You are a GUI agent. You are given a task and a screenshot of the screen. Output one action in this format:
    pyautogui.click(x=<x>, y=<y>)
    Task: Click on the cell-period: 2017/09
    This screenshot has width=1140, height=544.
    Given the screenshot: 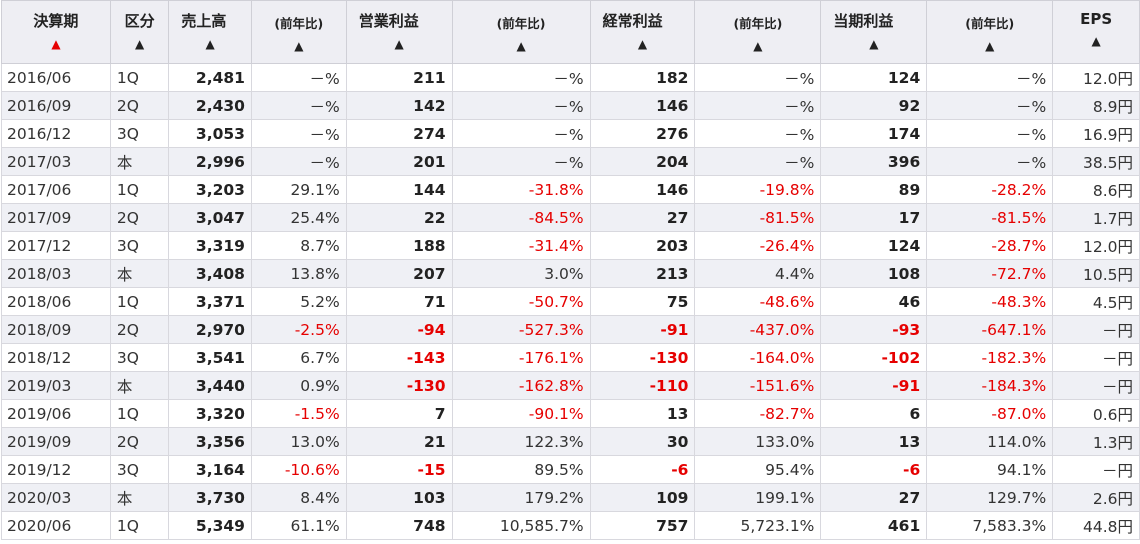 What is the action you would take?
    pyautogui.click(x=56, y=217)
    